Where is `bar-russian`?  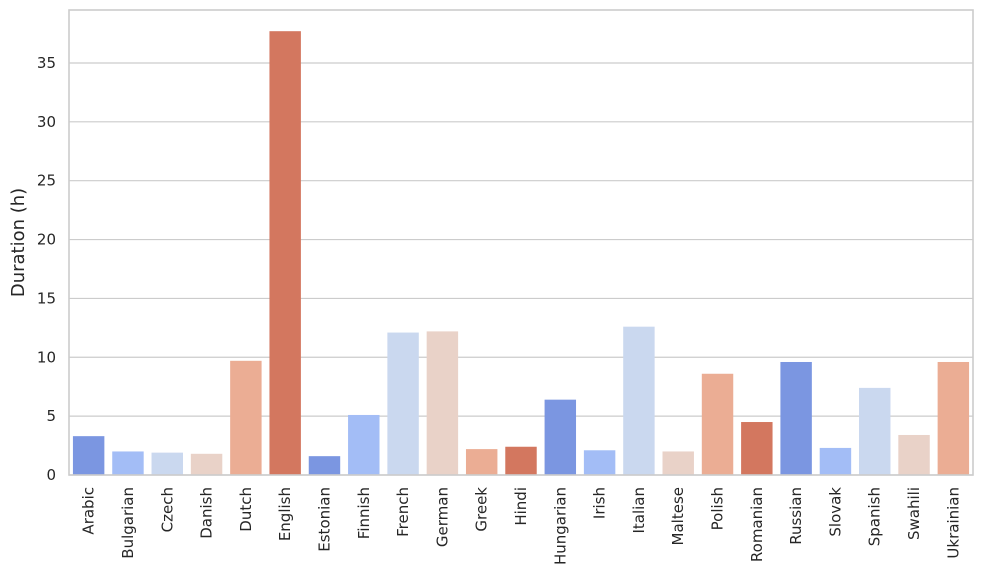 bar-russian is located at coordinates (796, 418).